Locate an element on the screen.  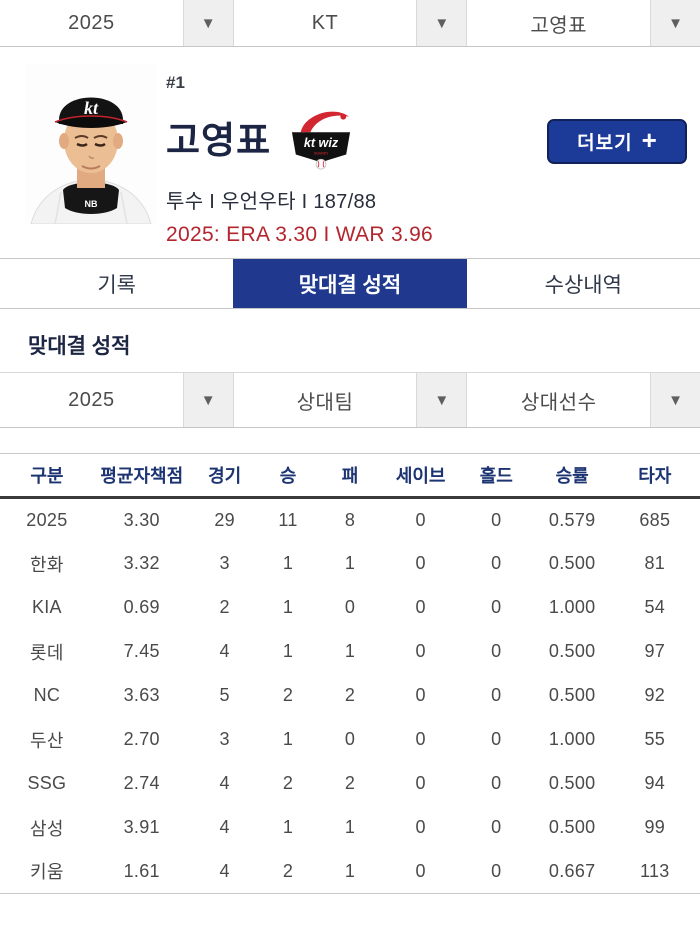
table-cell: 92 is located at coordinates (655, 695).